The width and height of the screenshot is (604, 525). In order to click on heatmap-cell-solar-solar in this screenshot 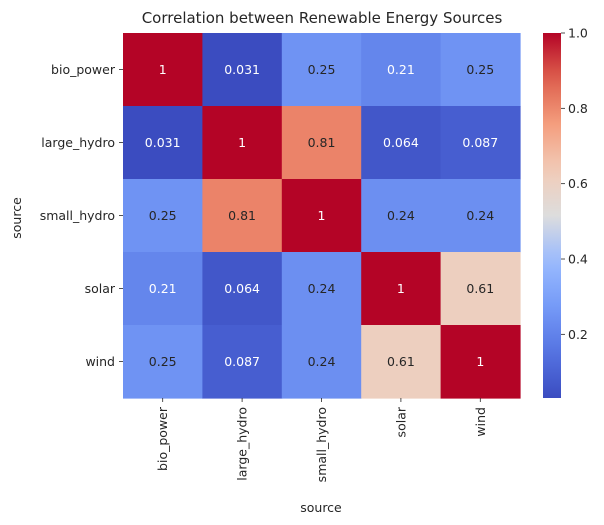, I will do `click(401, 289)`.